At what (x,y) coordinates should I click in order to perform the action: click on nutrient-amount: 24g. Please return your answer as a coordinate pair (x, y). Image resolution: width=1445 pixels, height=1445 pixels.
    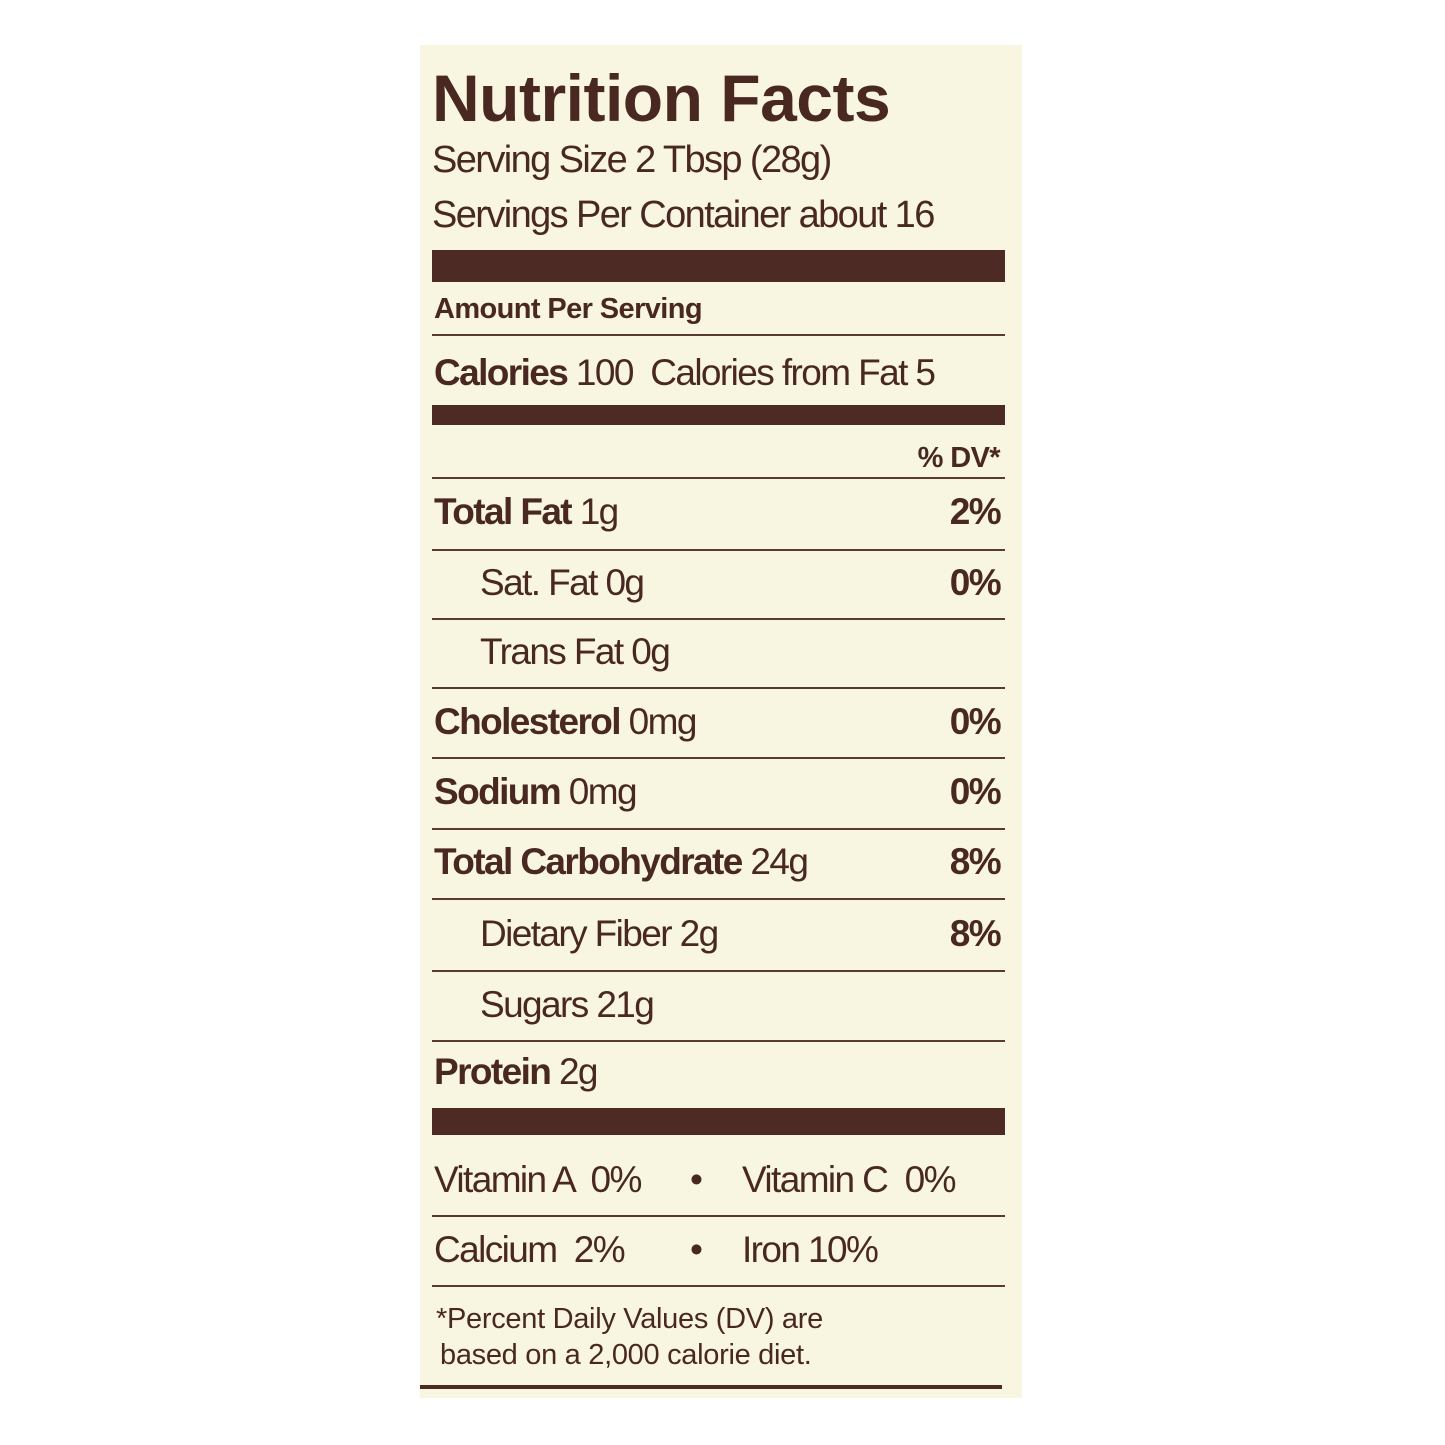
    Looking at the image, I should click on (779, 861).